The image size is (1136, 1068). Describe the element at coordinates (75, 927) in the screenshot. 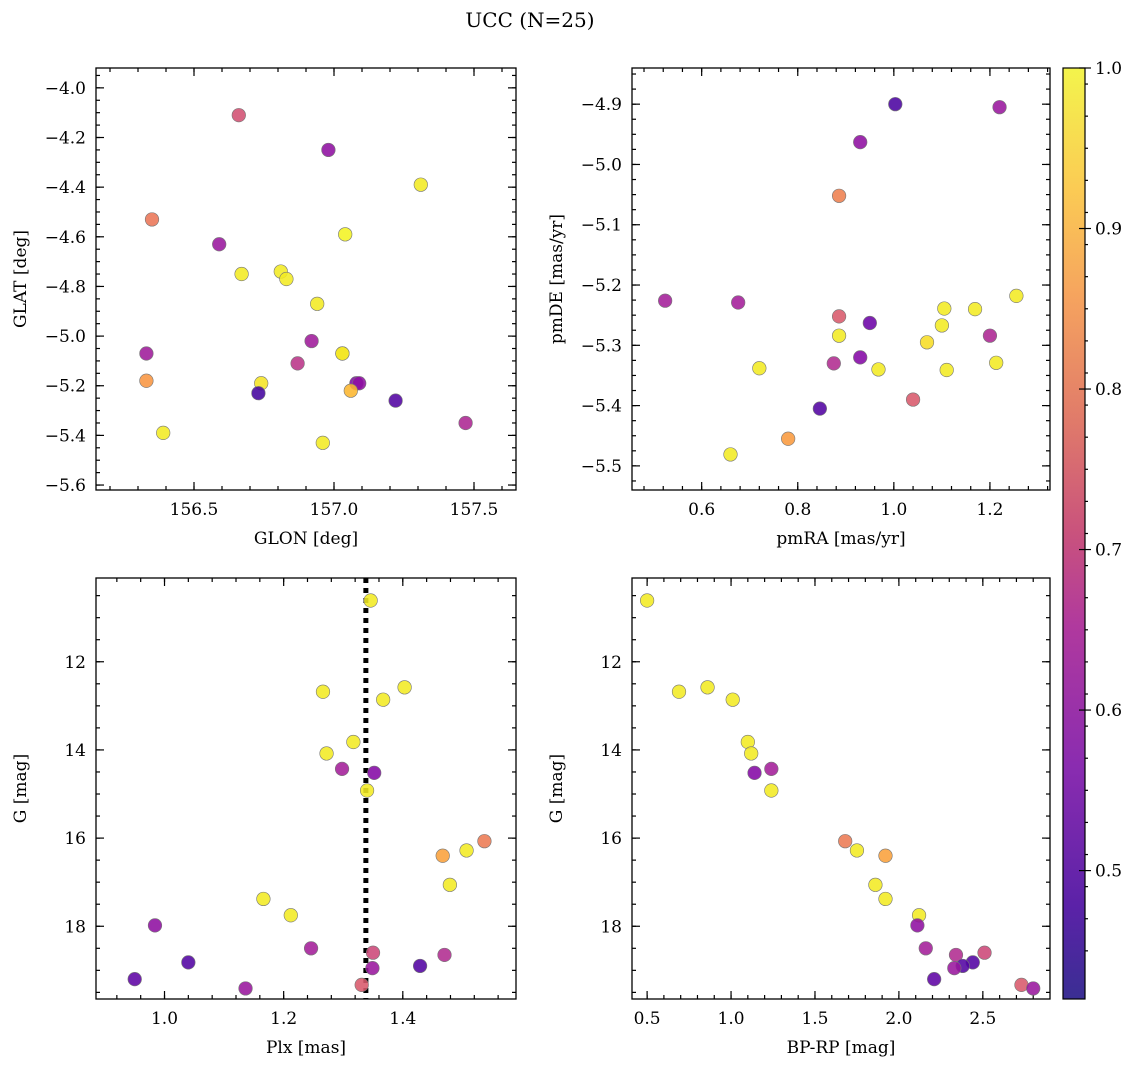

I see `y-tick-label: 18` at that location.